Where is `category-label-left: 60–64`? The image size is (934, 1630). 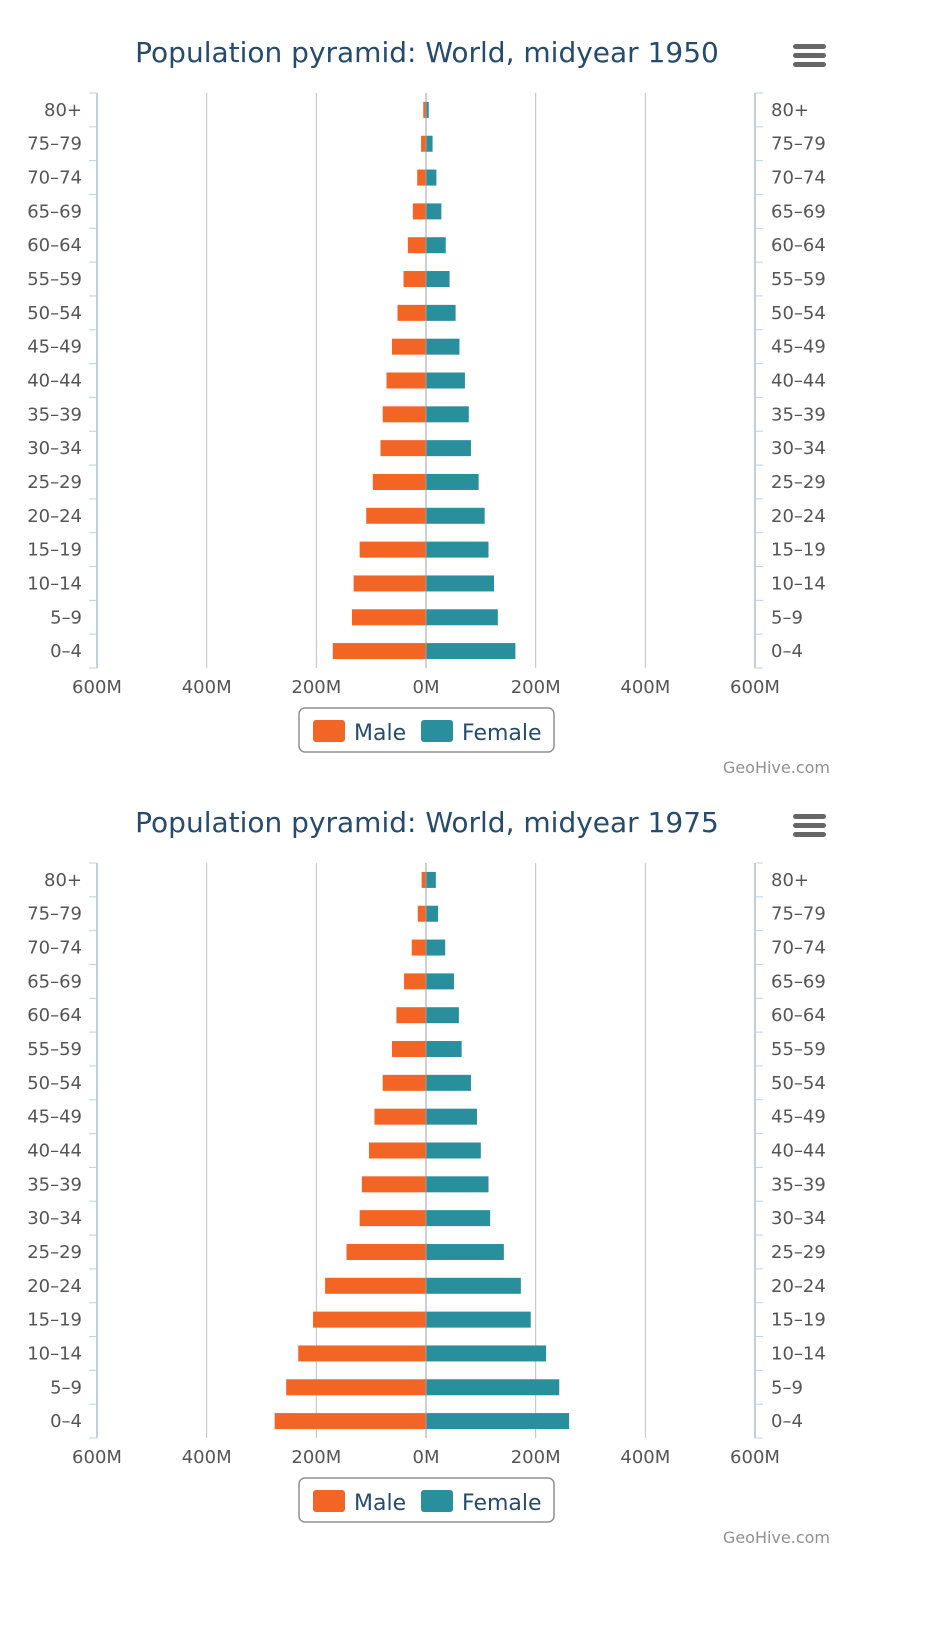
category-label-left: 60–64 is located at coordinates (54, 1015).